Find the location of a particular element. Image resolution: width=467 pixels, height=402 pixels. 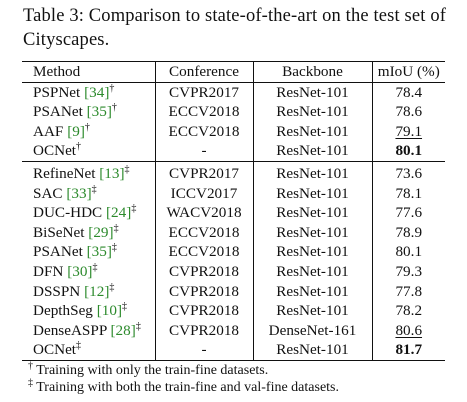

footnote-mark: † is located at coordinates (30, 366).